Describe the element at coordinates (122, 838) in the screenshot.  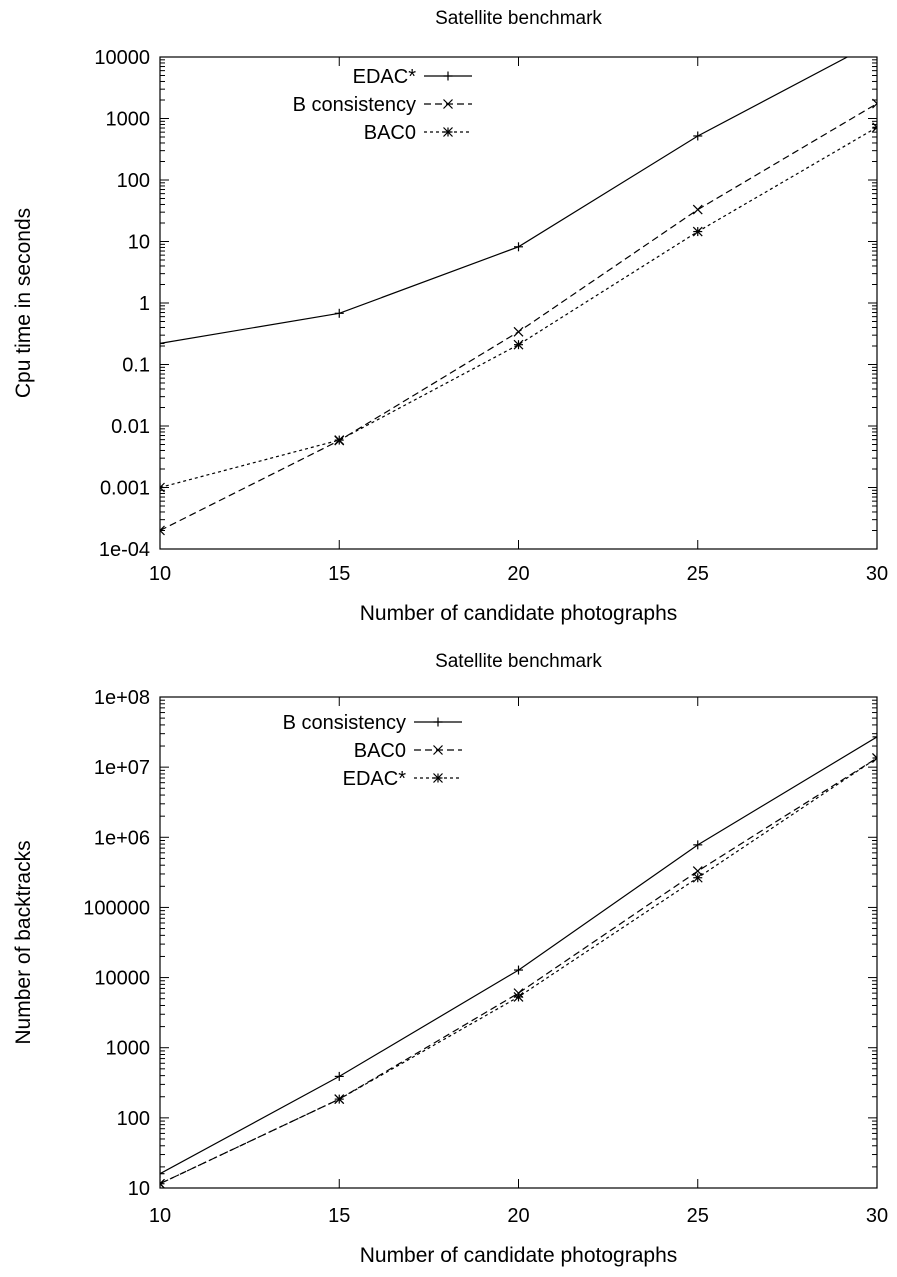
I see `chart-2-ytick-label: 1e+06` at that location.